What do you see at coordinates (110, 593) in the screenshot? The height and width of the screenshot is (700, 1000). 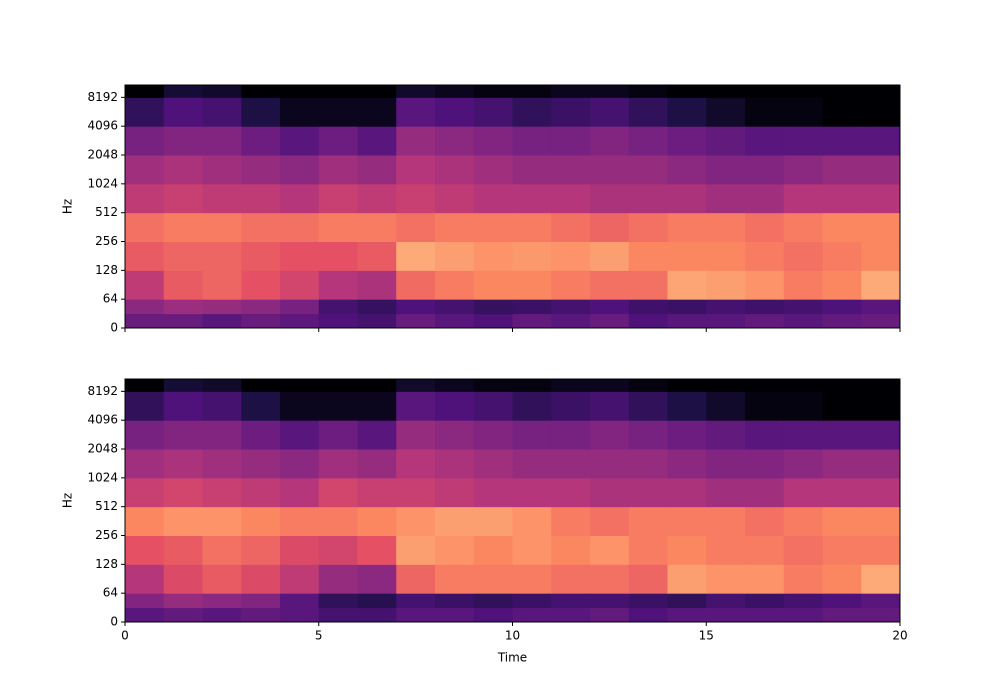 I see `y-tick-label: 64` at bounding box center [110, 593].